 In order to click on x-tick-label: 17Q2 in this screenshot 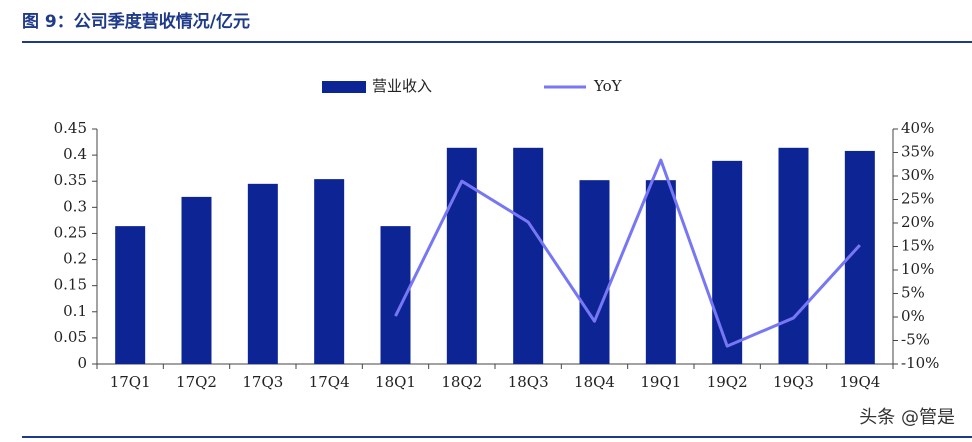, I will do `click(196, 382)`.